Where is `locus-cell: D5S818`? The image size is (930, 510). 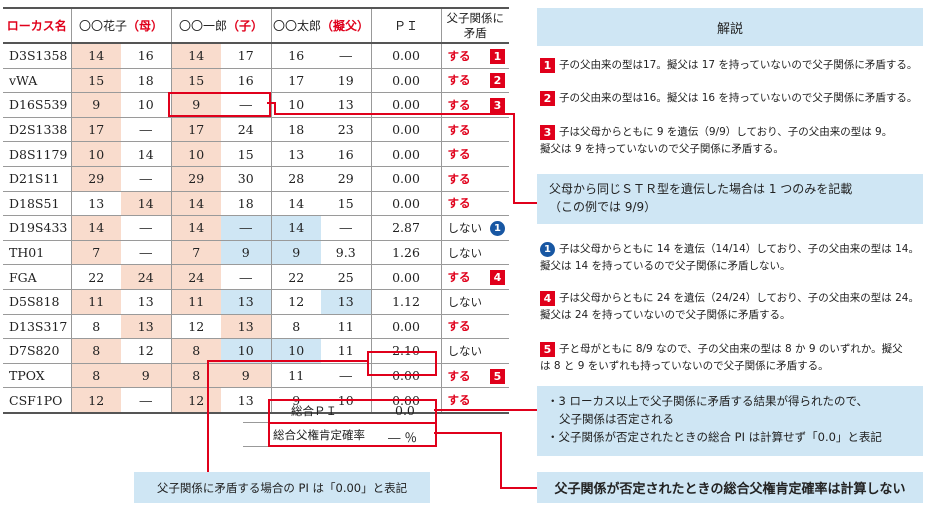 locus-cell: D5S818 is located at coordinates (37, 302).